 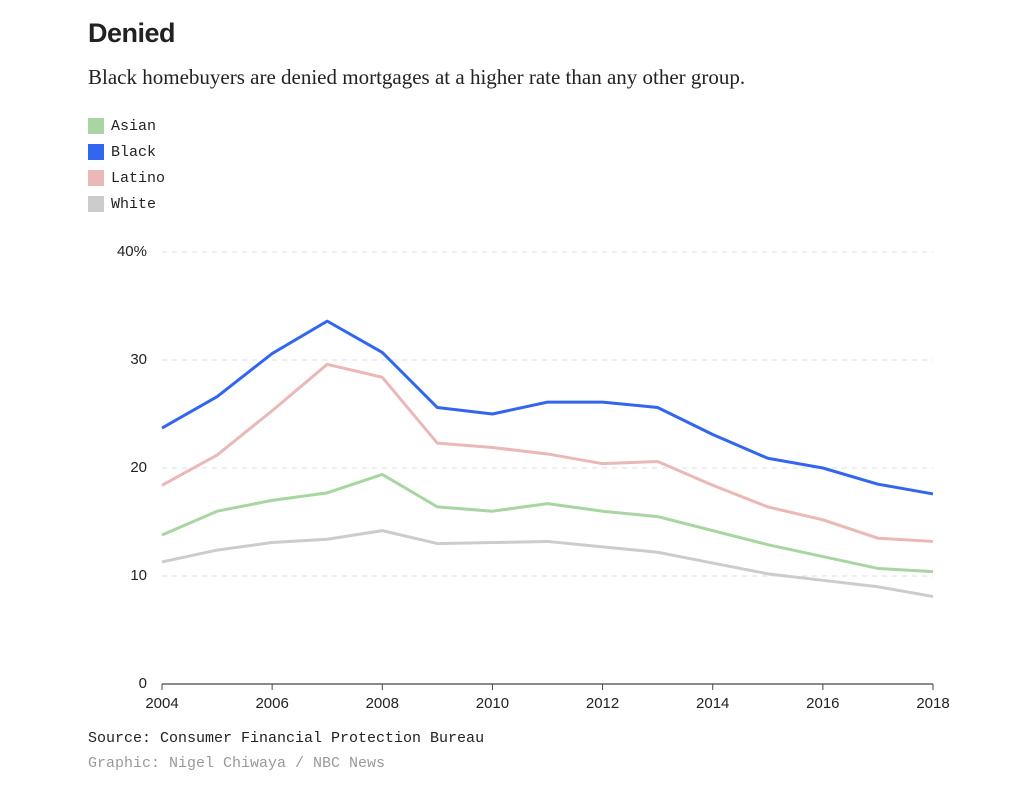 What do you see at coordinates (131, 33) in the screenshot?
I see `chart-title: Denied` at bounding box center [131, 33].